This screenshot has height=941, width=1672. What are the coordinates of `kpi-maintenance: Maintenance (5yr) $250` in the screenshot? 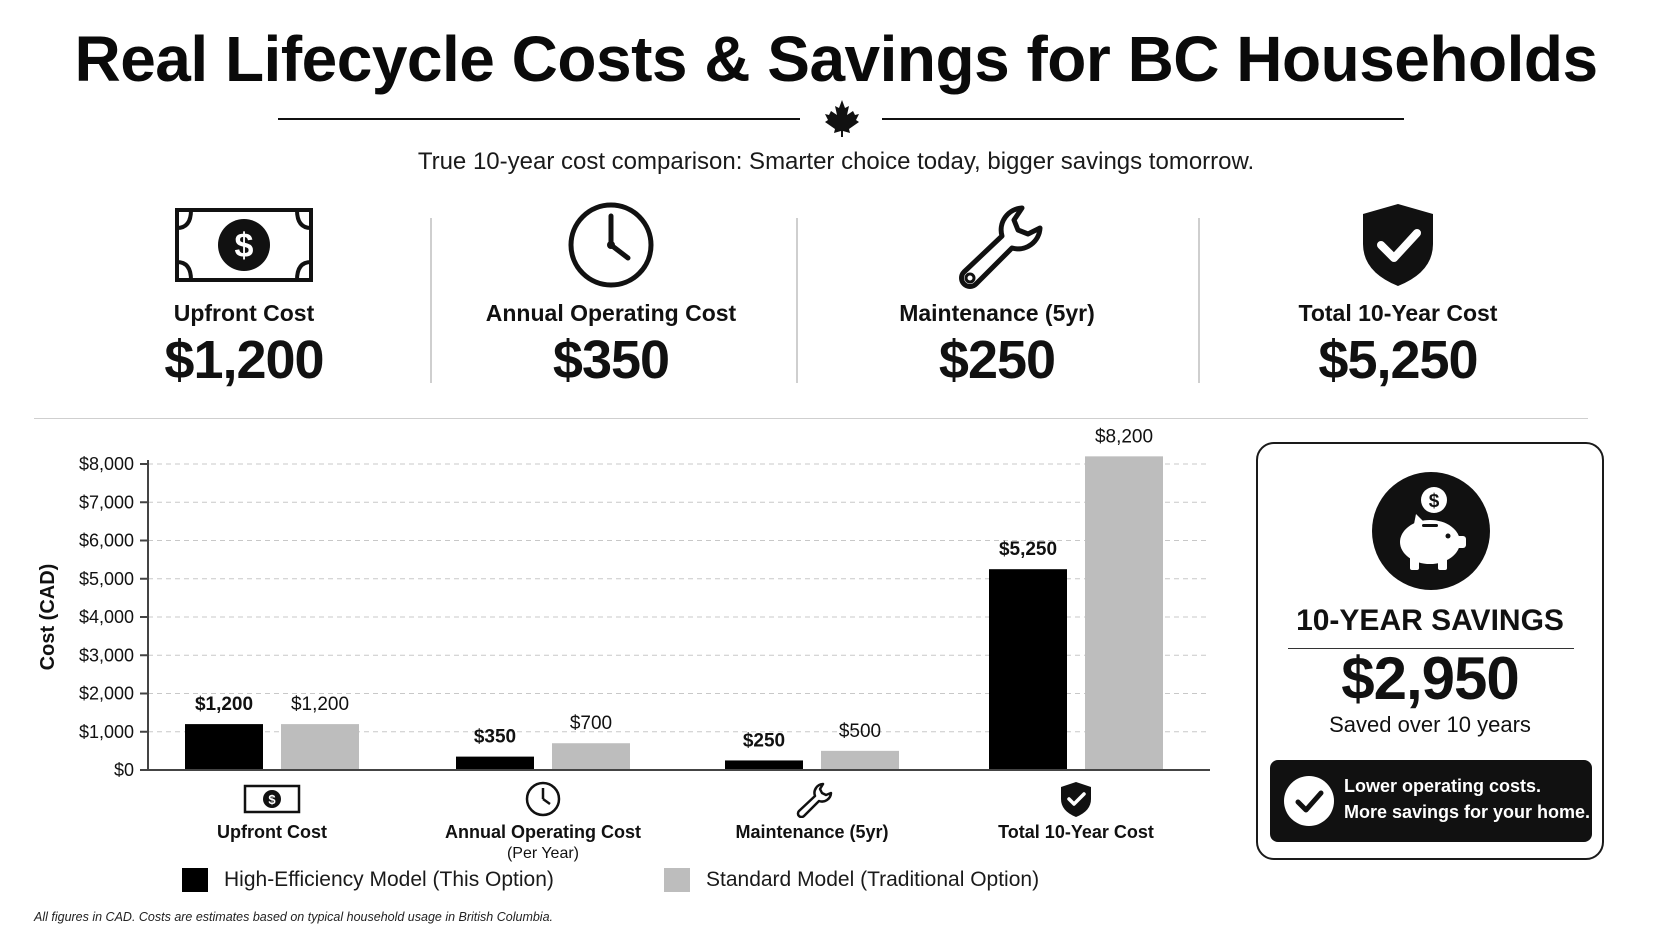 It's located at (997, 295).